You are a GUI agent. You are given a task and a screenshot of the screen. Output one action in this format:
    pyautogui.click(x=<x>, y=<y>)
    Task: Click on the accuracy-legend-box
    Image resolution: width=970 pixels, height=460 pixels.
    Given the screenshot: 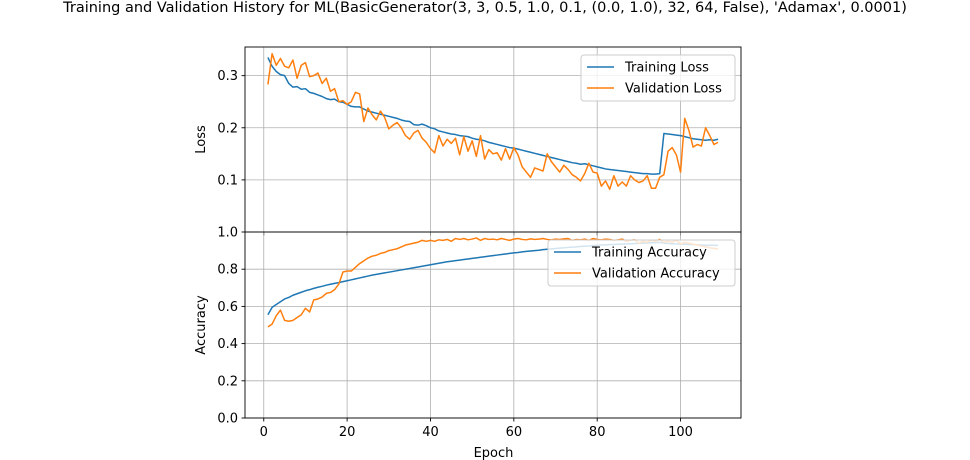 What is the action you would take?
    pyautogui.click(x=641, y=263)
    